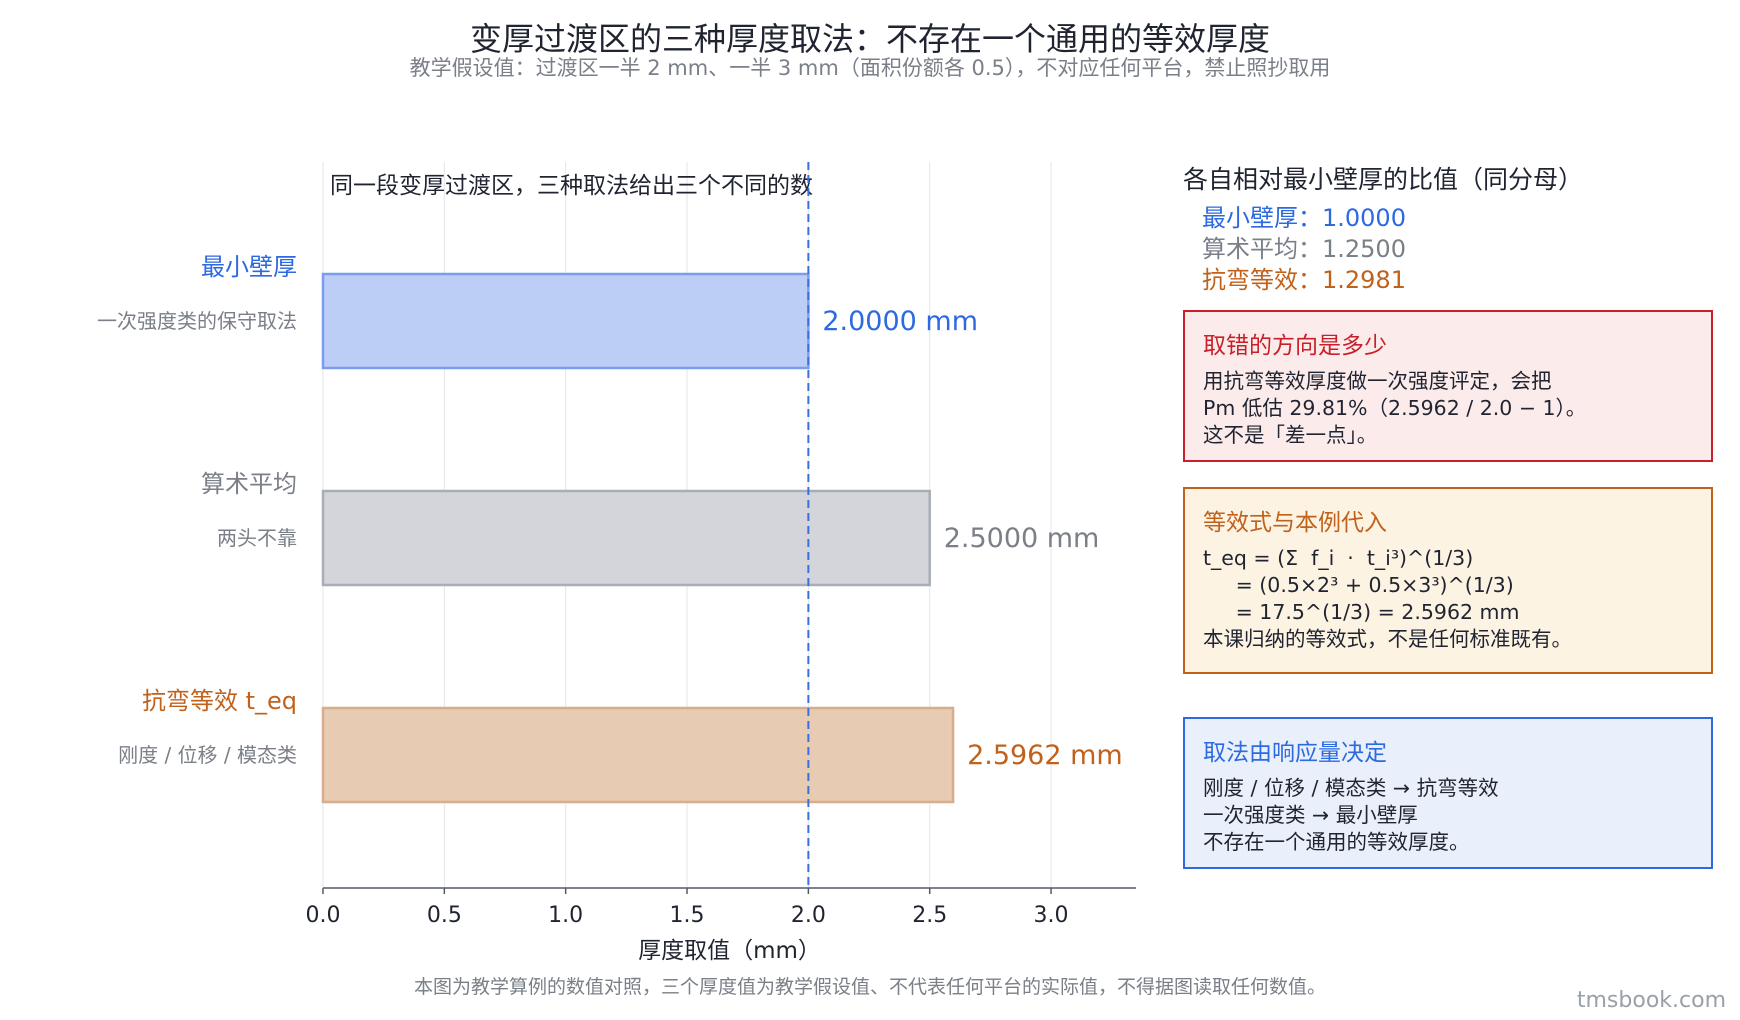 The width and height of the screenshot is (1740, 1020). Describe the element at coordinates (1051, 915) in the screenshot. I see `x-tick-label: 3.0` at that location.